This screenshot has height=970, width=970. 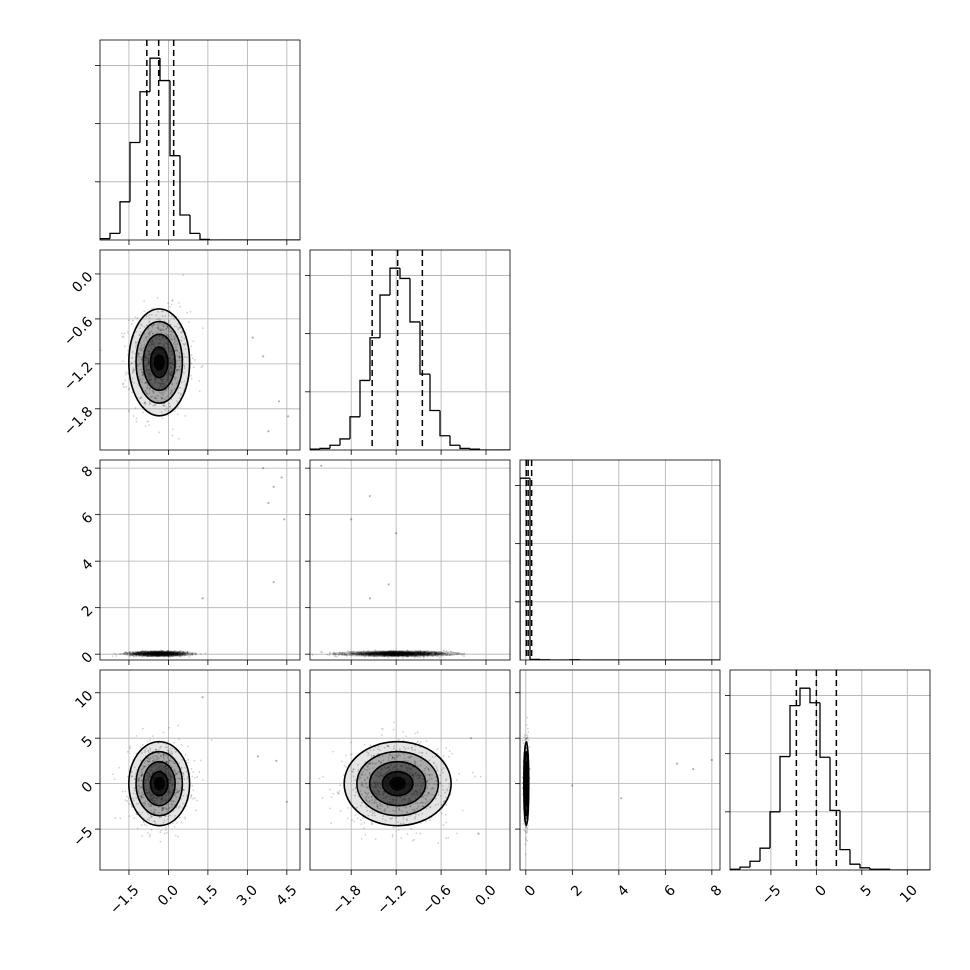 I want to click on x-tick-label: 1.5, so click(x=207, y=895).